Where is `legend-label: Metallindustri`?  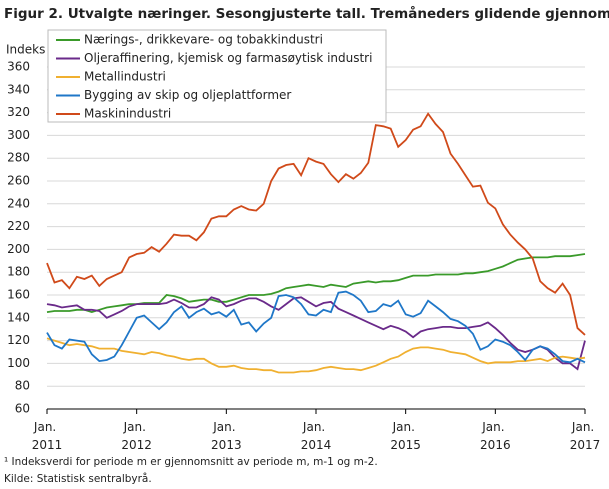 legend-label: Metallindustri is located at coordinates (125, 77).